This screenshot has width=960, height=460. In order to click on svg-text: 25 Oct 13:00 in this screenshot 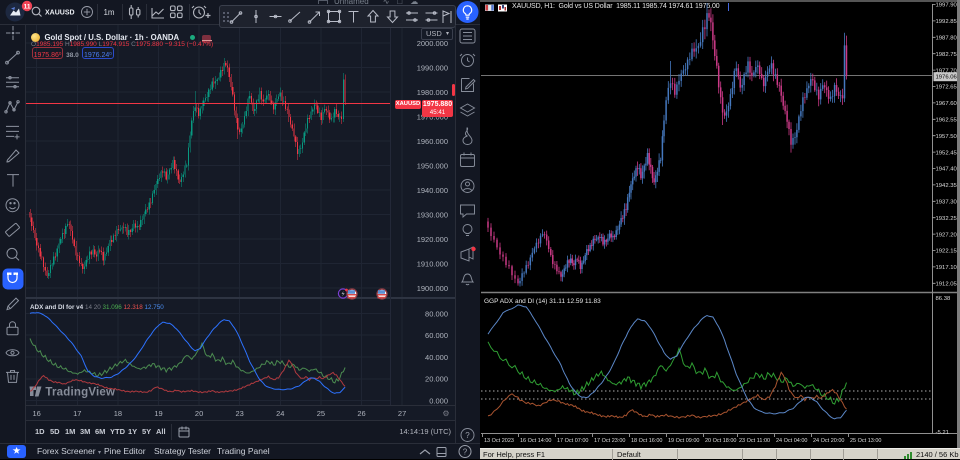, I will do `click(866, 441)`.